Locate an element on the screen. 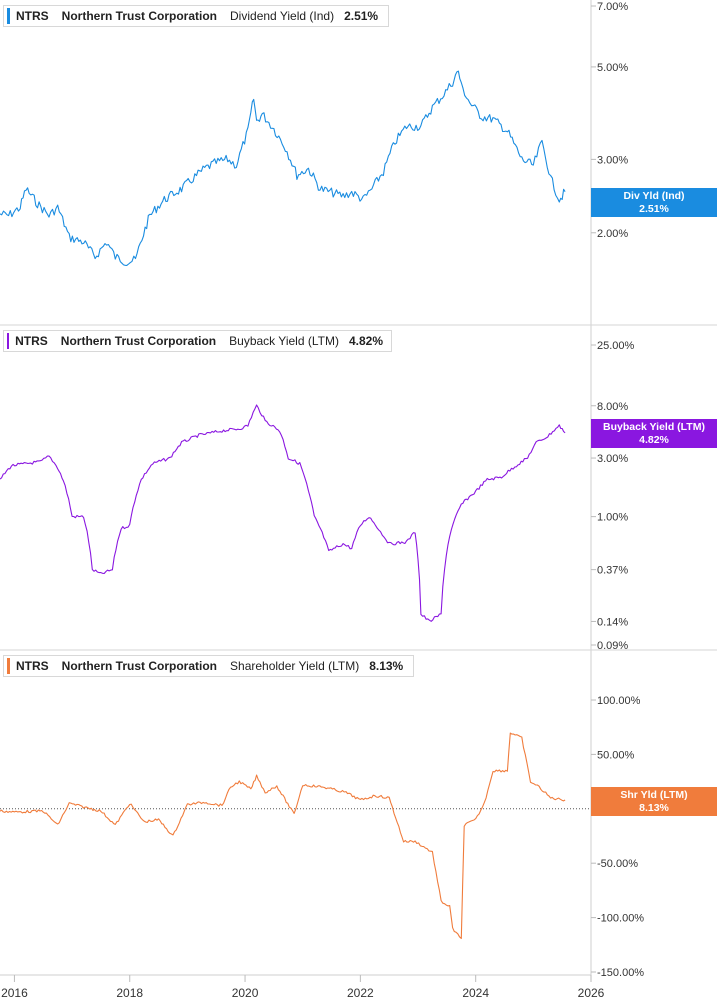  y-tick-label: 50.00% is located at coordinates (616, 755).